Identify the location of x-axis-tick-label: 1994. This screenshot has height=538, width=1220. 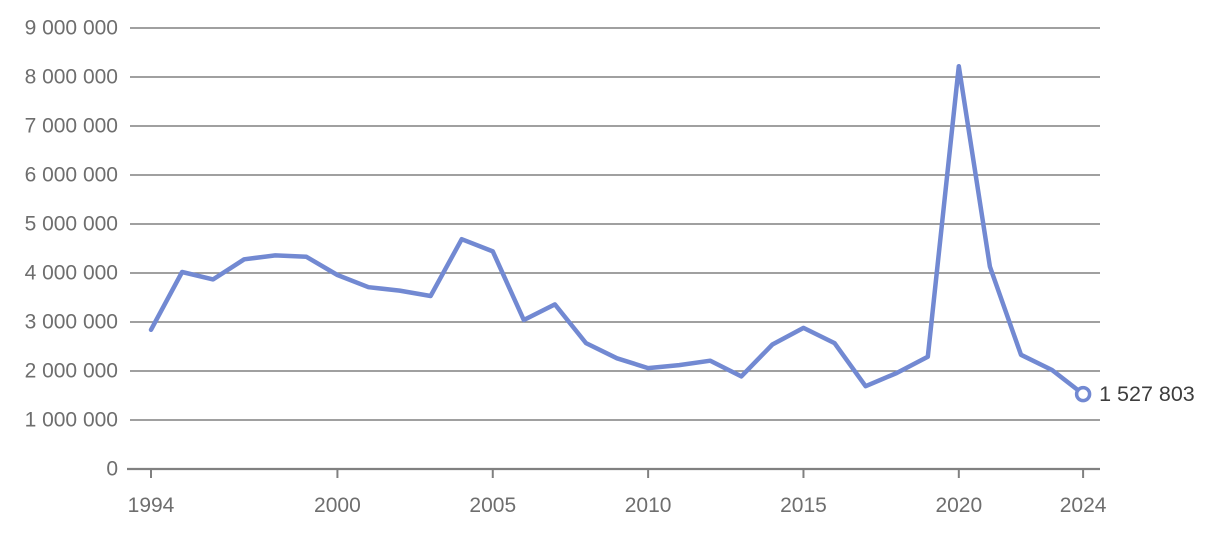
(151, 505).